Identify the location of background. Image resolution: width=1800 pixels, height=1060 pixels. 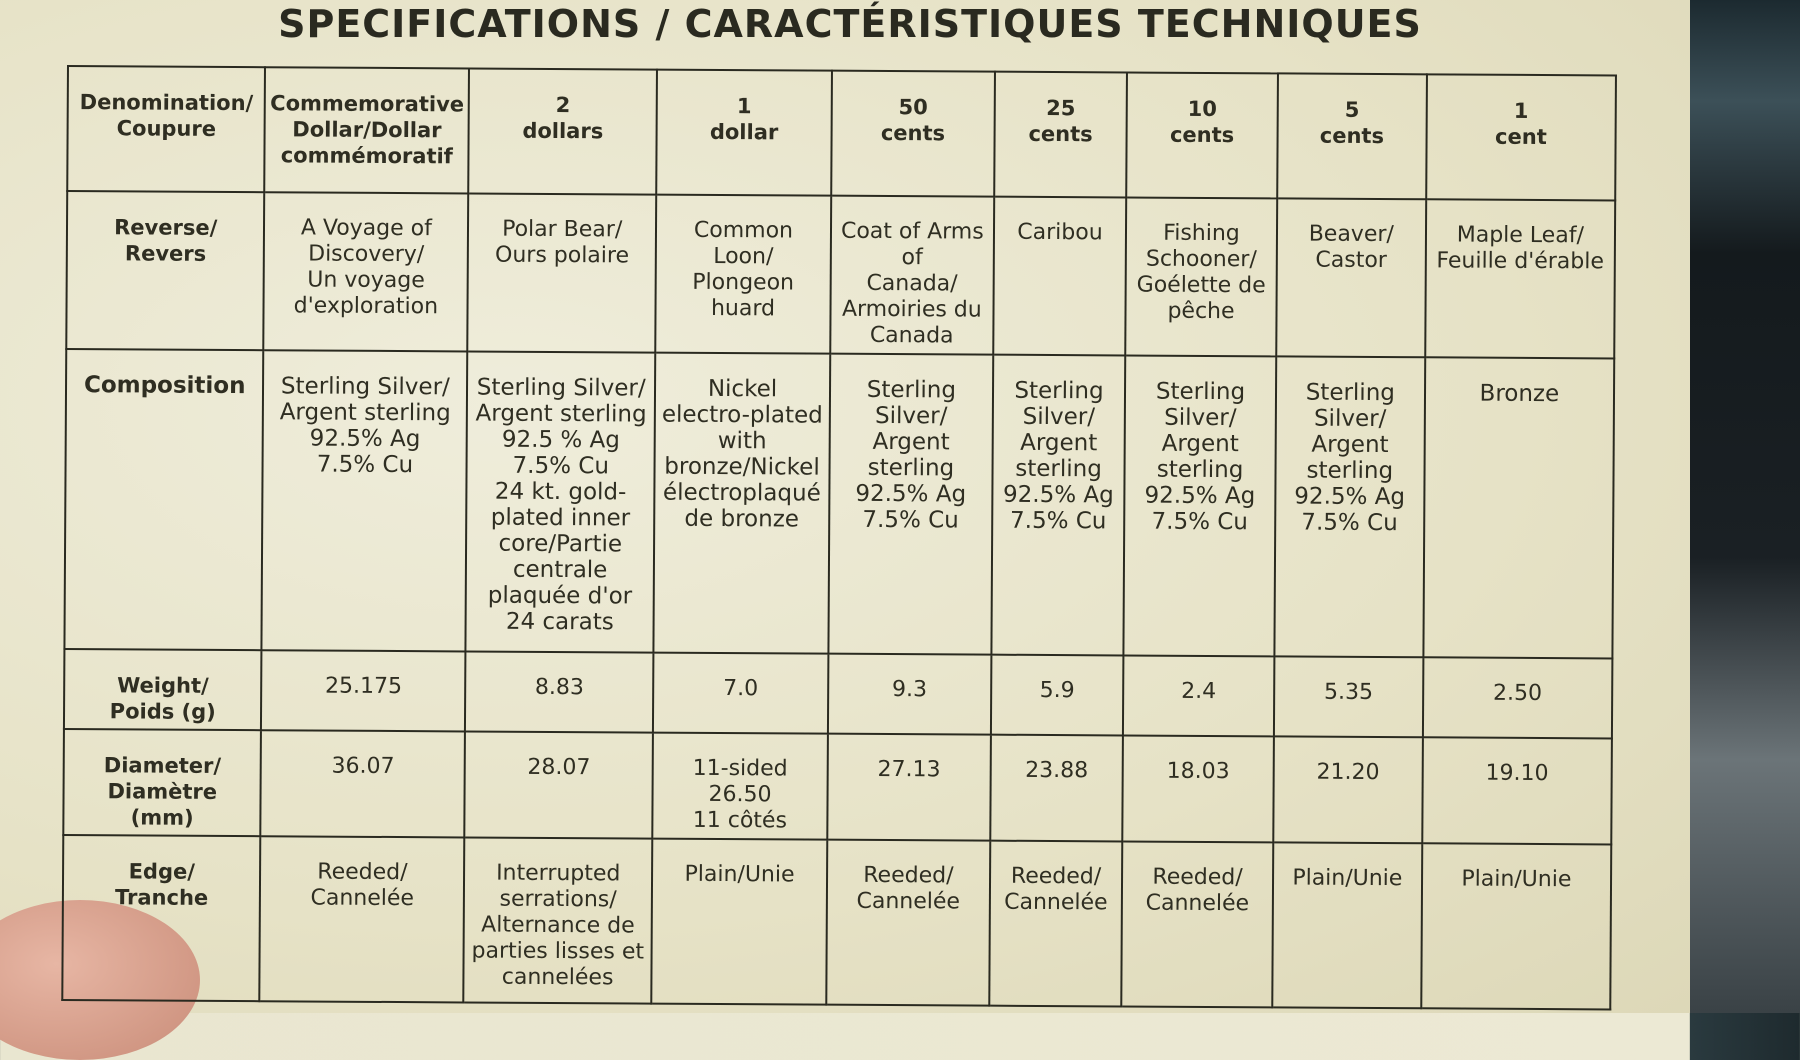
(1745, 506).